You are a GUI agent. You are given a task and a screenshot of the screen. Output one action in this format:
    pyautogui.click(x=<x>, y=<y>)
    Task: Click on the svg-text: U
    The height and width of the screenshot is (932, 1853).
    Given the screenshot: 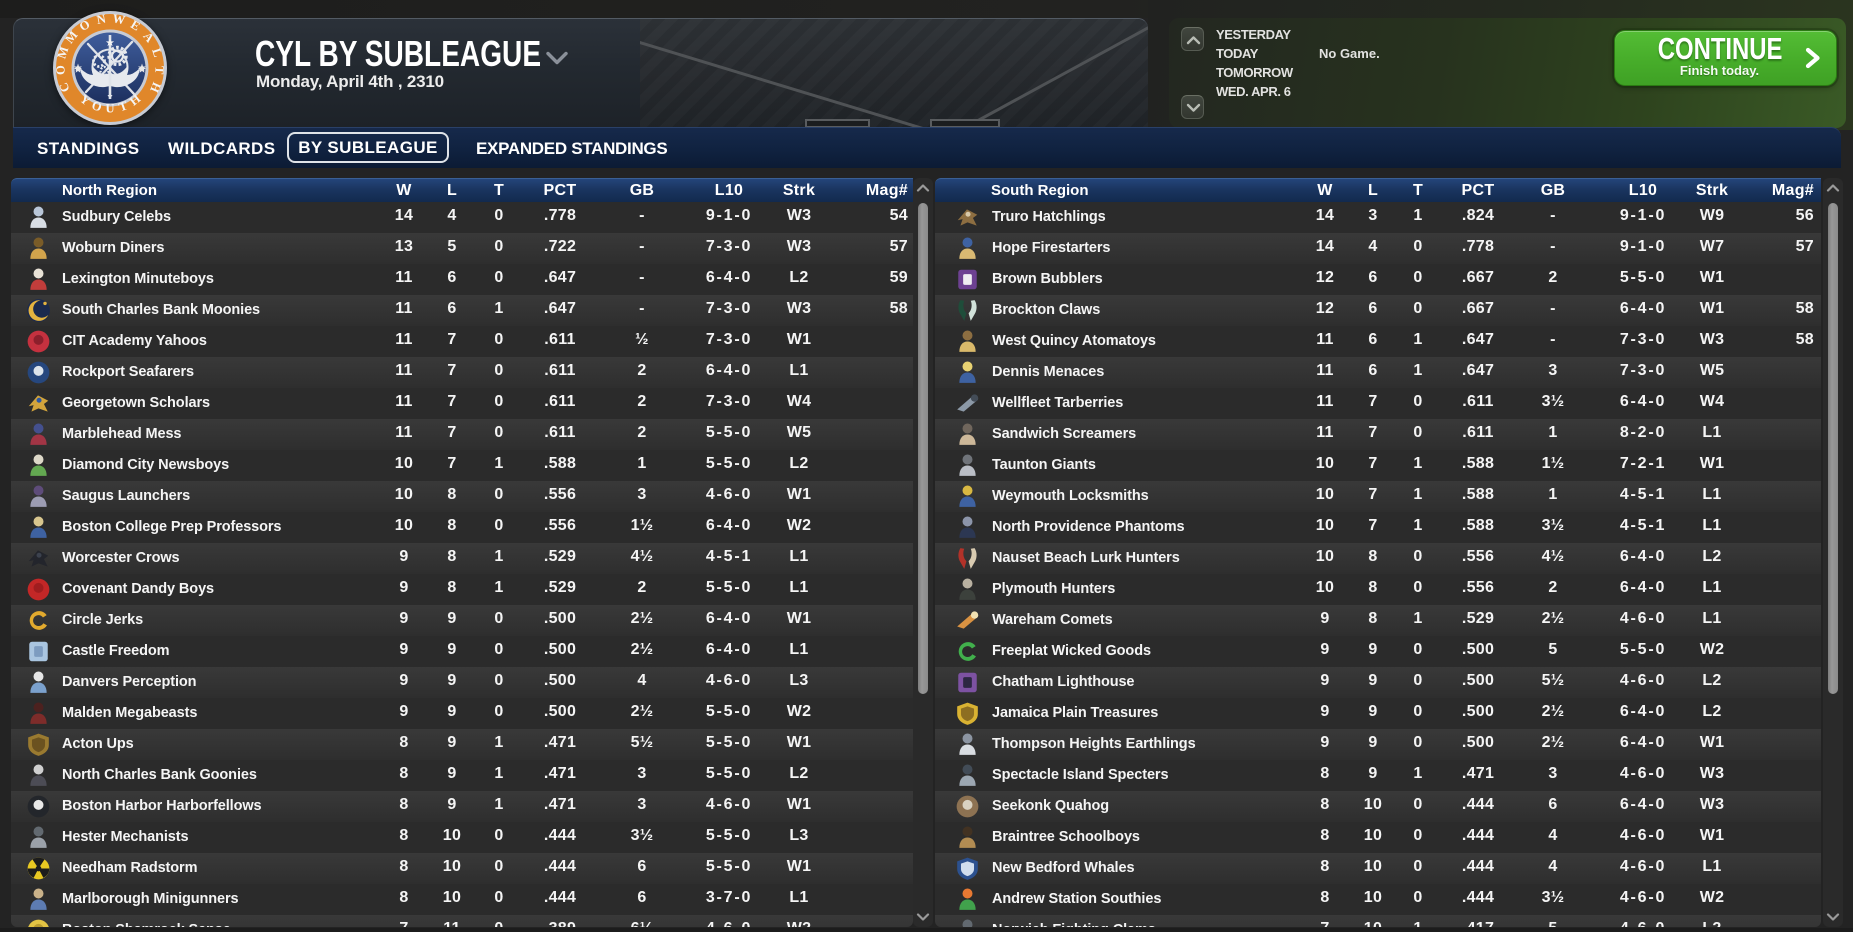 What is the action you would take?
    pyautogui.click(x=109, y=109)
    